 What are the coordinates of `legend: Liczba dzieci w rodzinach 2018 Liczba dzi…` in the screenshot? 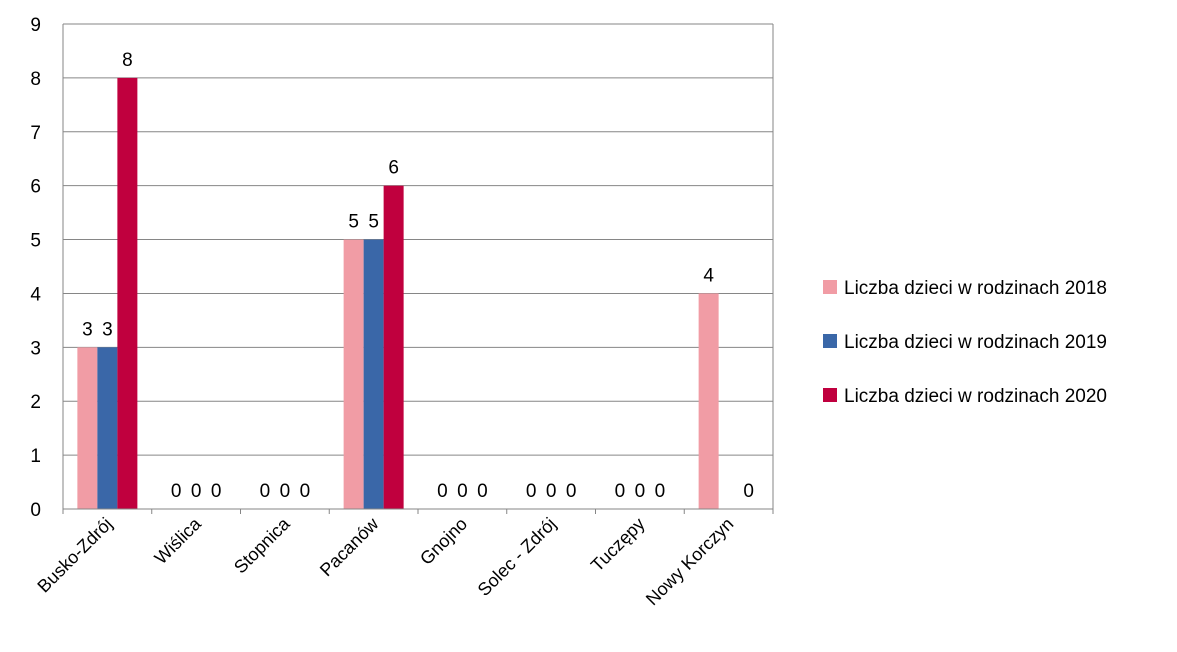 It's located at (965, 342).